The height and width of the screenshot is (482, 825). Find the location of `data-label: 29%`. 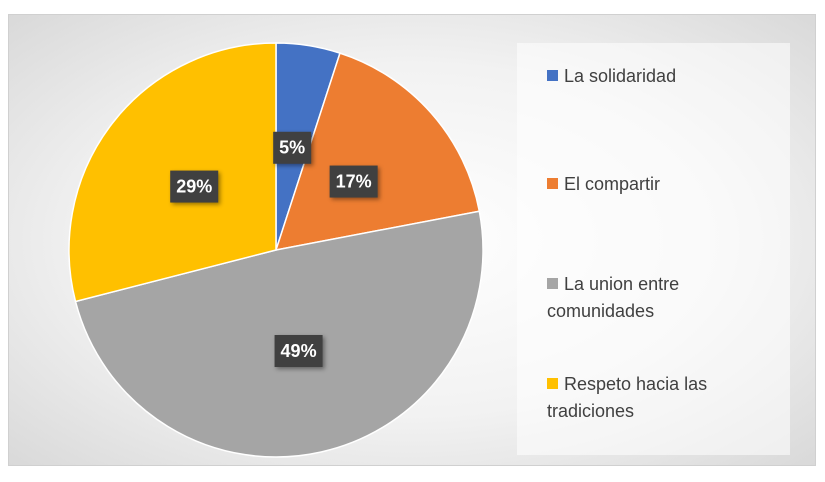

data-label: 29% is located at coordinates (194, 186).